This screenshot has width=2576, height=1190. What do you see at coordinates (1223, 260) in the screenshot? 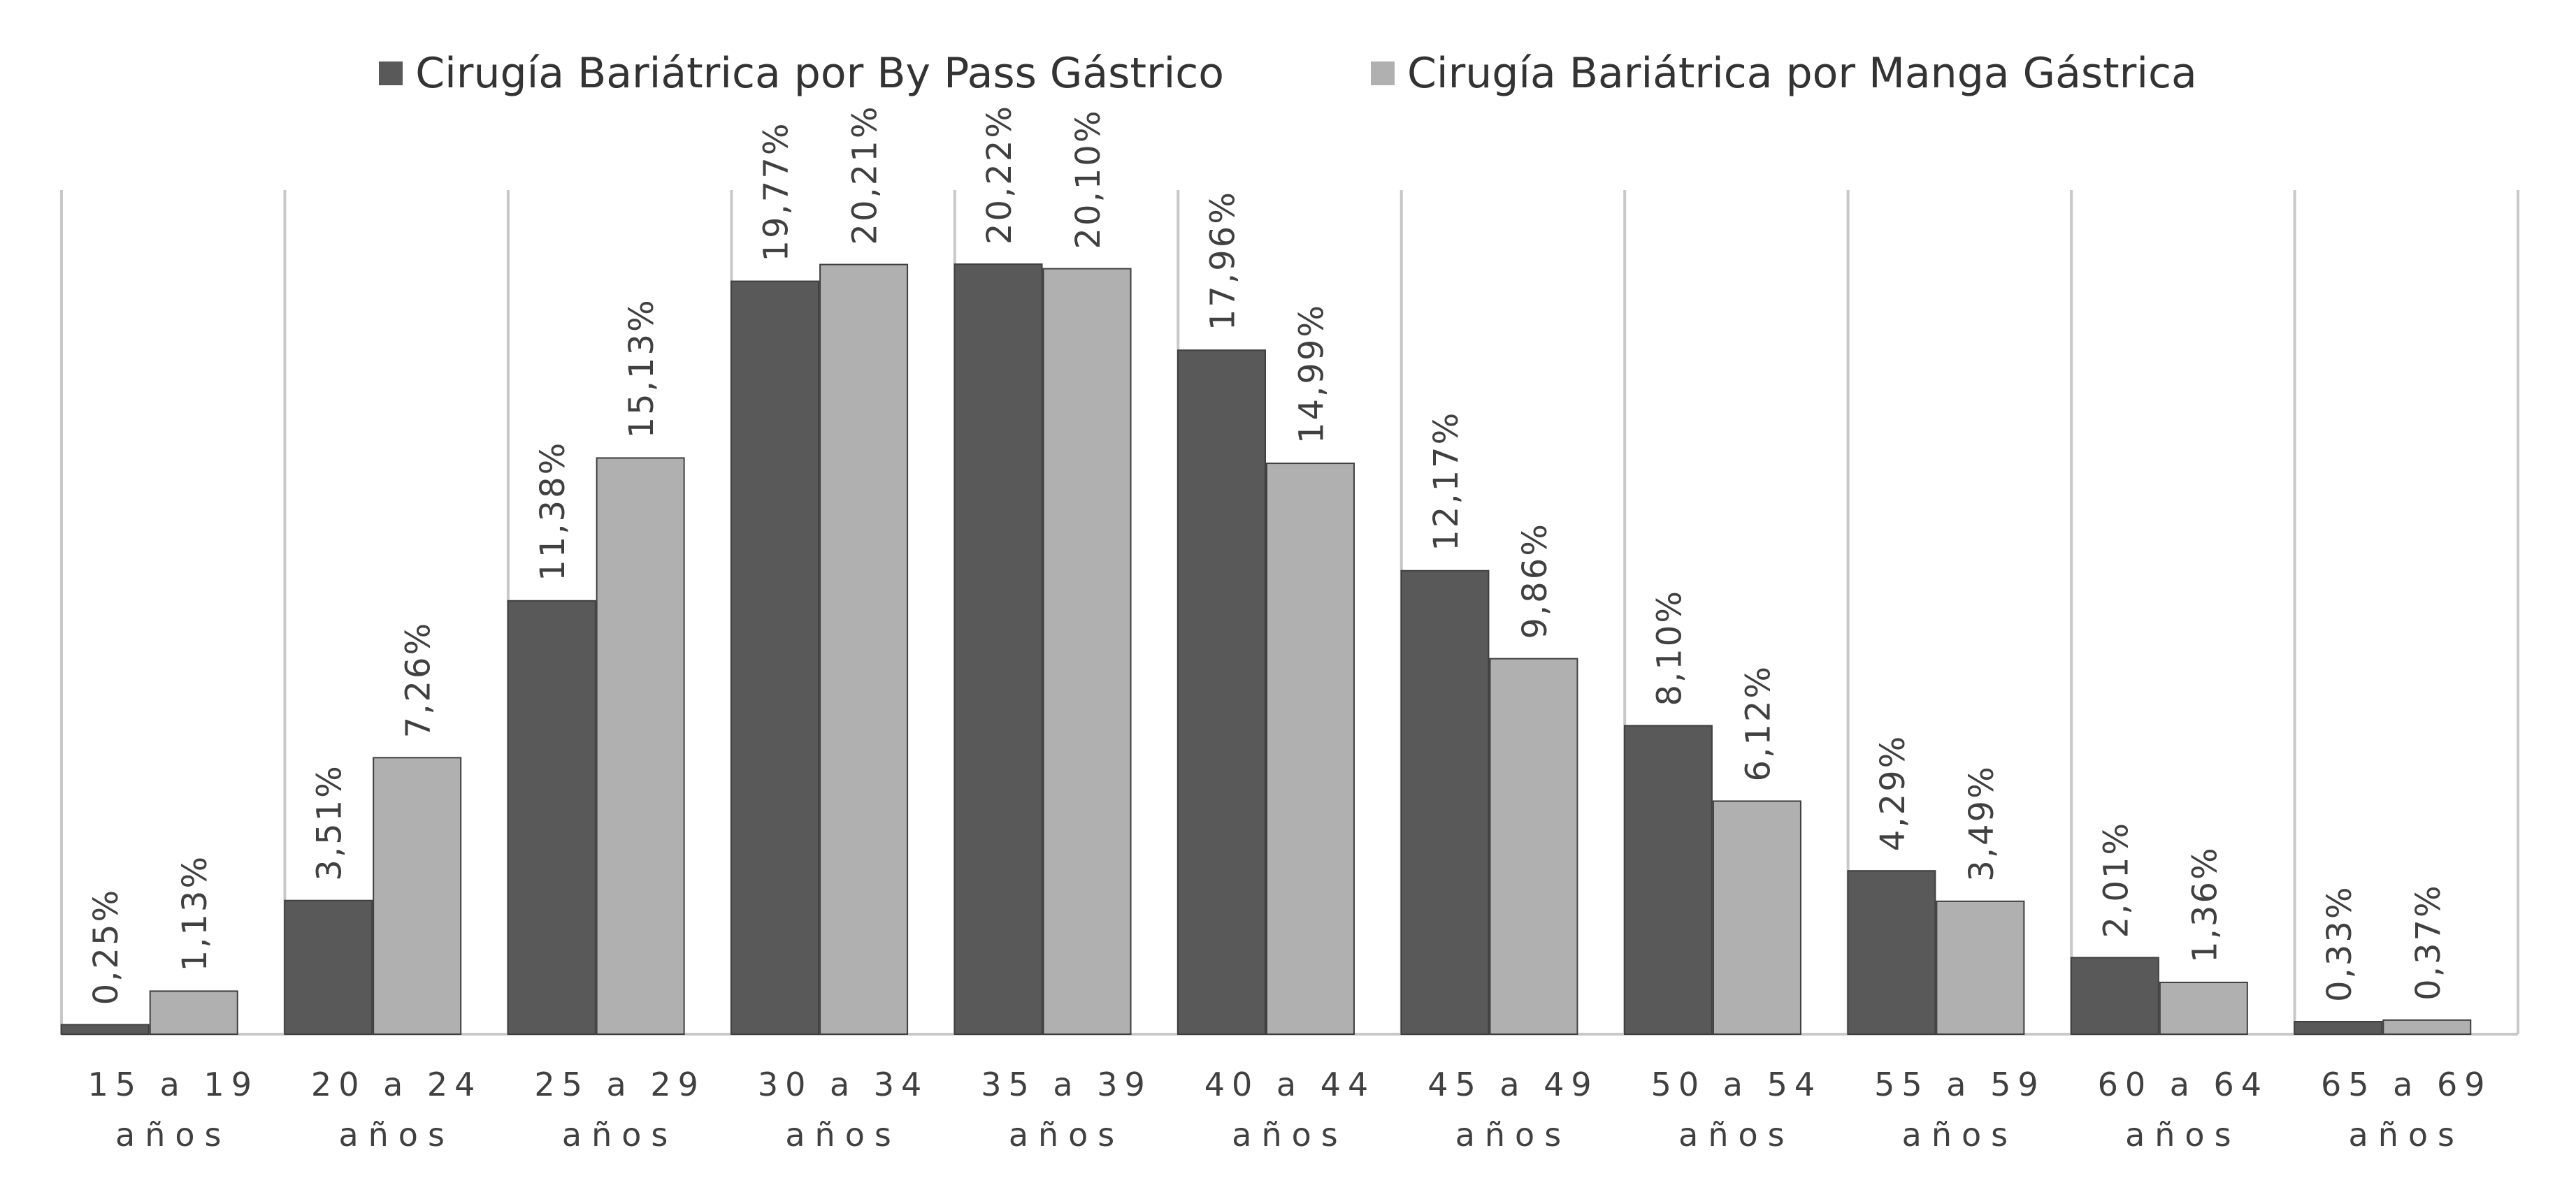
I see `data-label: 17,96%` at bounding box center [1223, 260].